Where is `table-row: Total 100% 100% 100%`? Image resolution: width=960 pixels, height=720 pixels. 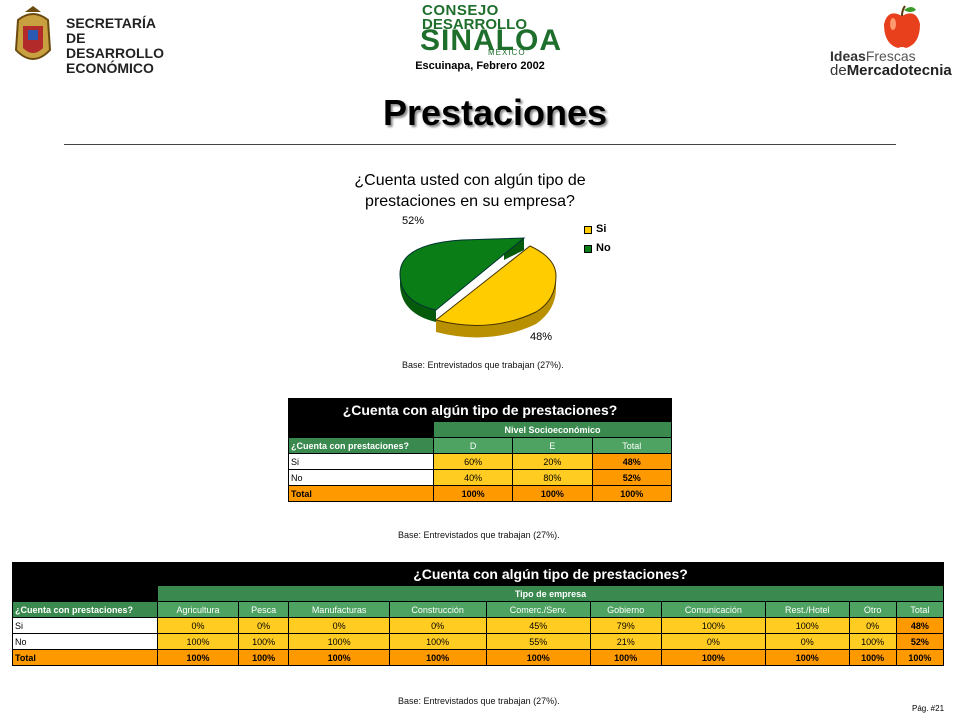 table-row: Total 100% 100% 100% is located at coordinates (480, 493).